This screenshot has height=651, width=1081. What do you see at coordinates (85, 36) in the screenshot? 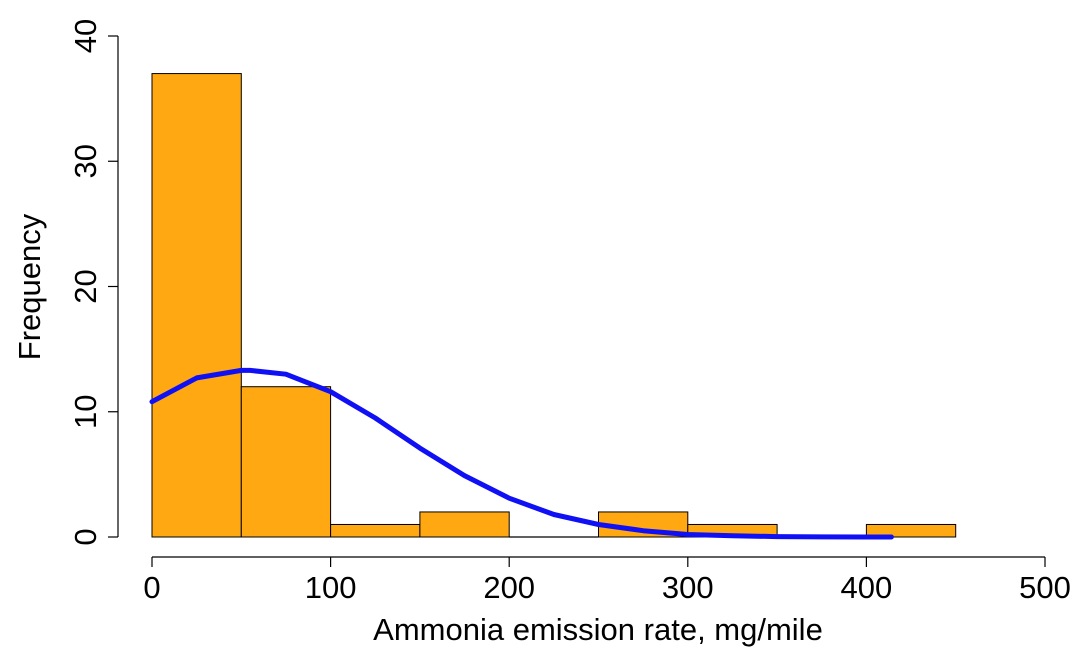
I see `y-tick-label: 40` at bounding box center [85, 36].